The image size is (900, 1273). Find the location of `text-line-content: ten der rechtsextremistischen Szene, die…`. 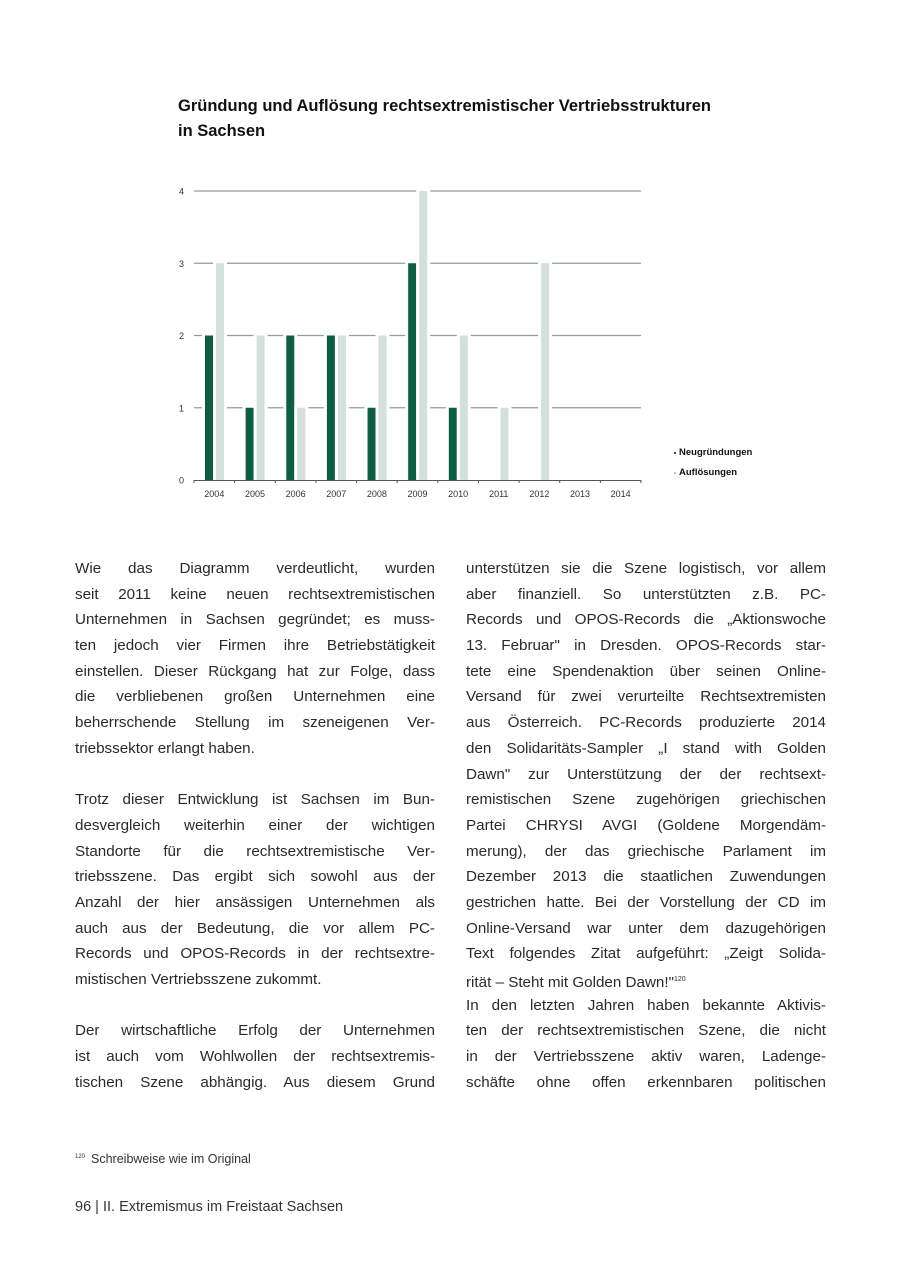

text-line-content: ten der rechtsextremistischen Szene, die… is located at coordinates (646, 1031).